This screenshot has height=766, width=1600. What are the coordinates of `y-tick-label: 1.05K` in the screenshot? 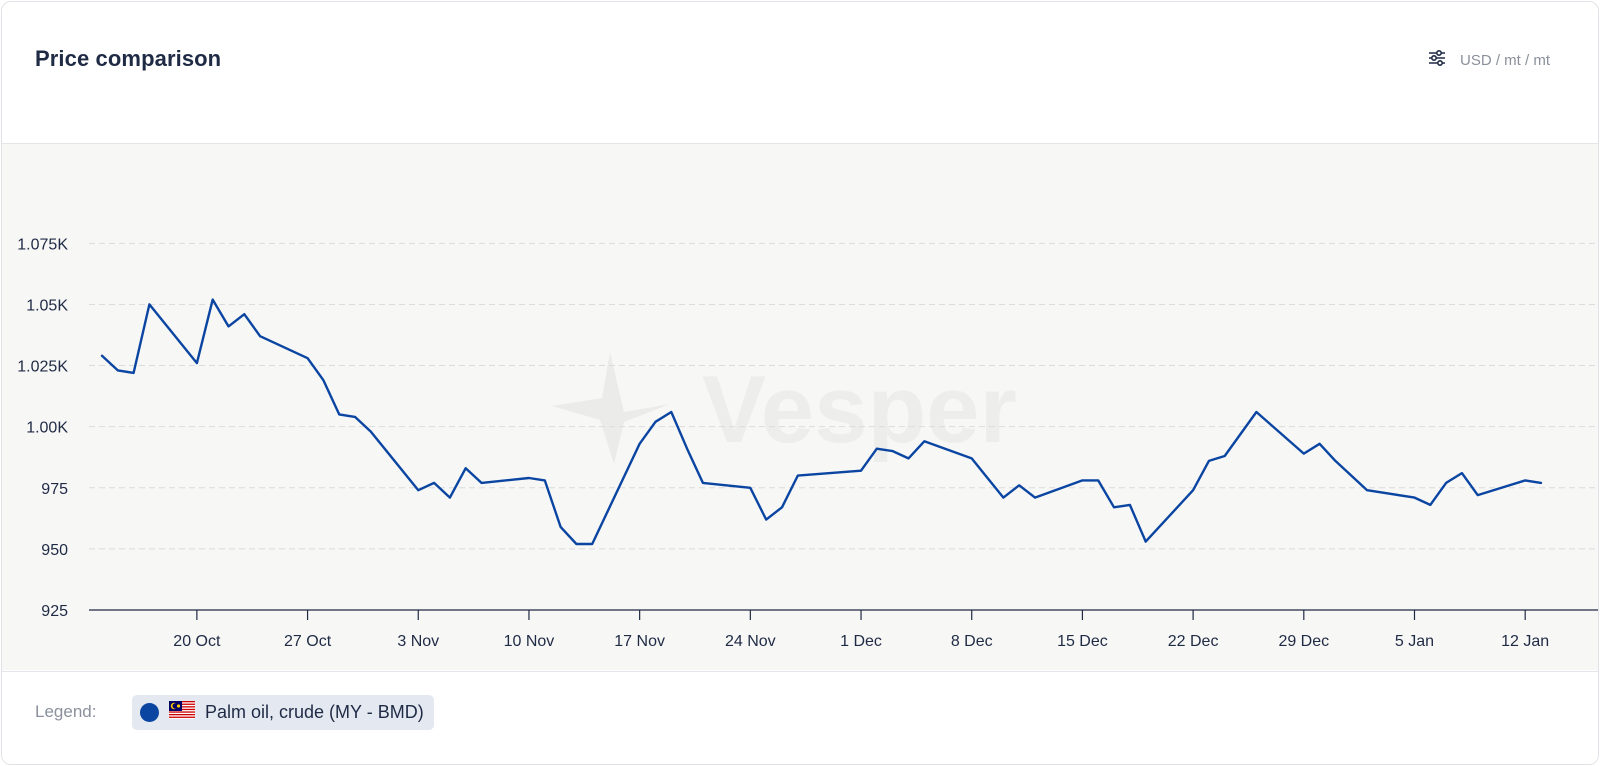 It's located at (47, 305).